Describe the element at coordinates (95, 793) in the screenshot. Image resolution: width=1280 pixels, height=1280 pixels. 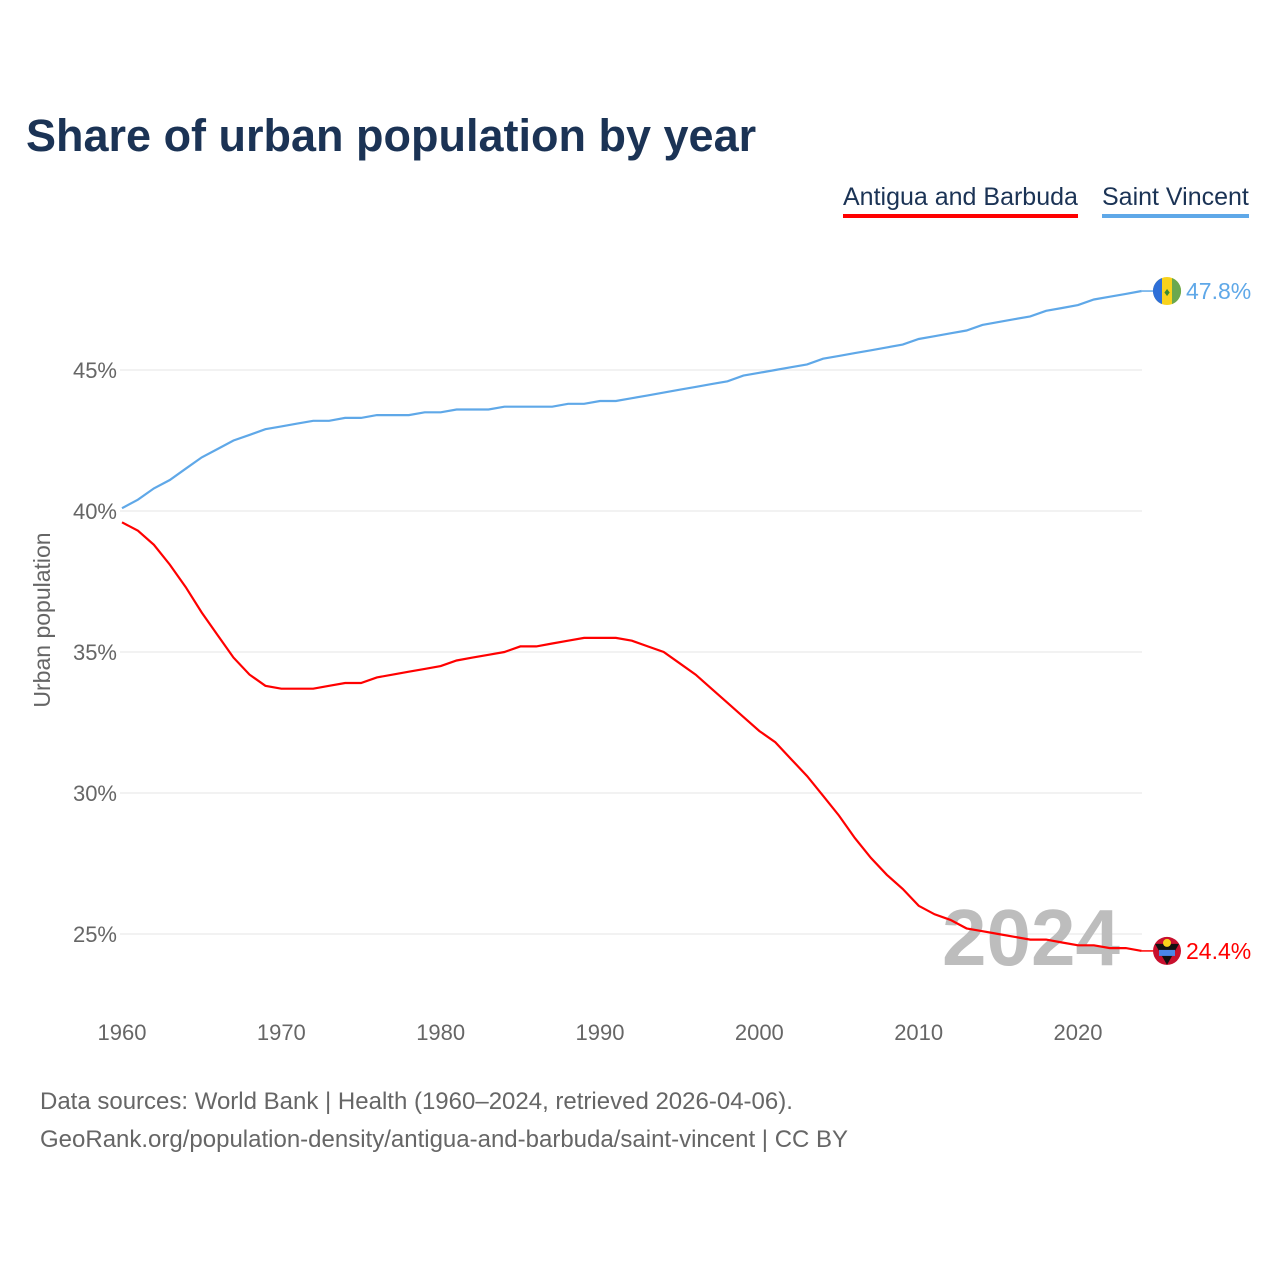
I see `y-tick-label: 30%` at that location.